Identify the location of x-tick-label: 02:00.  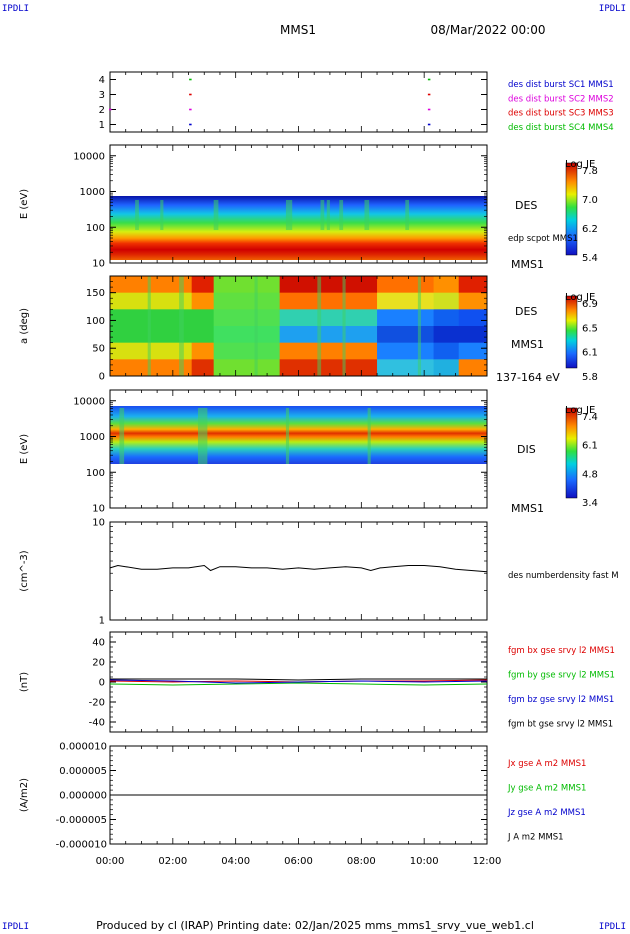
(172, 861).